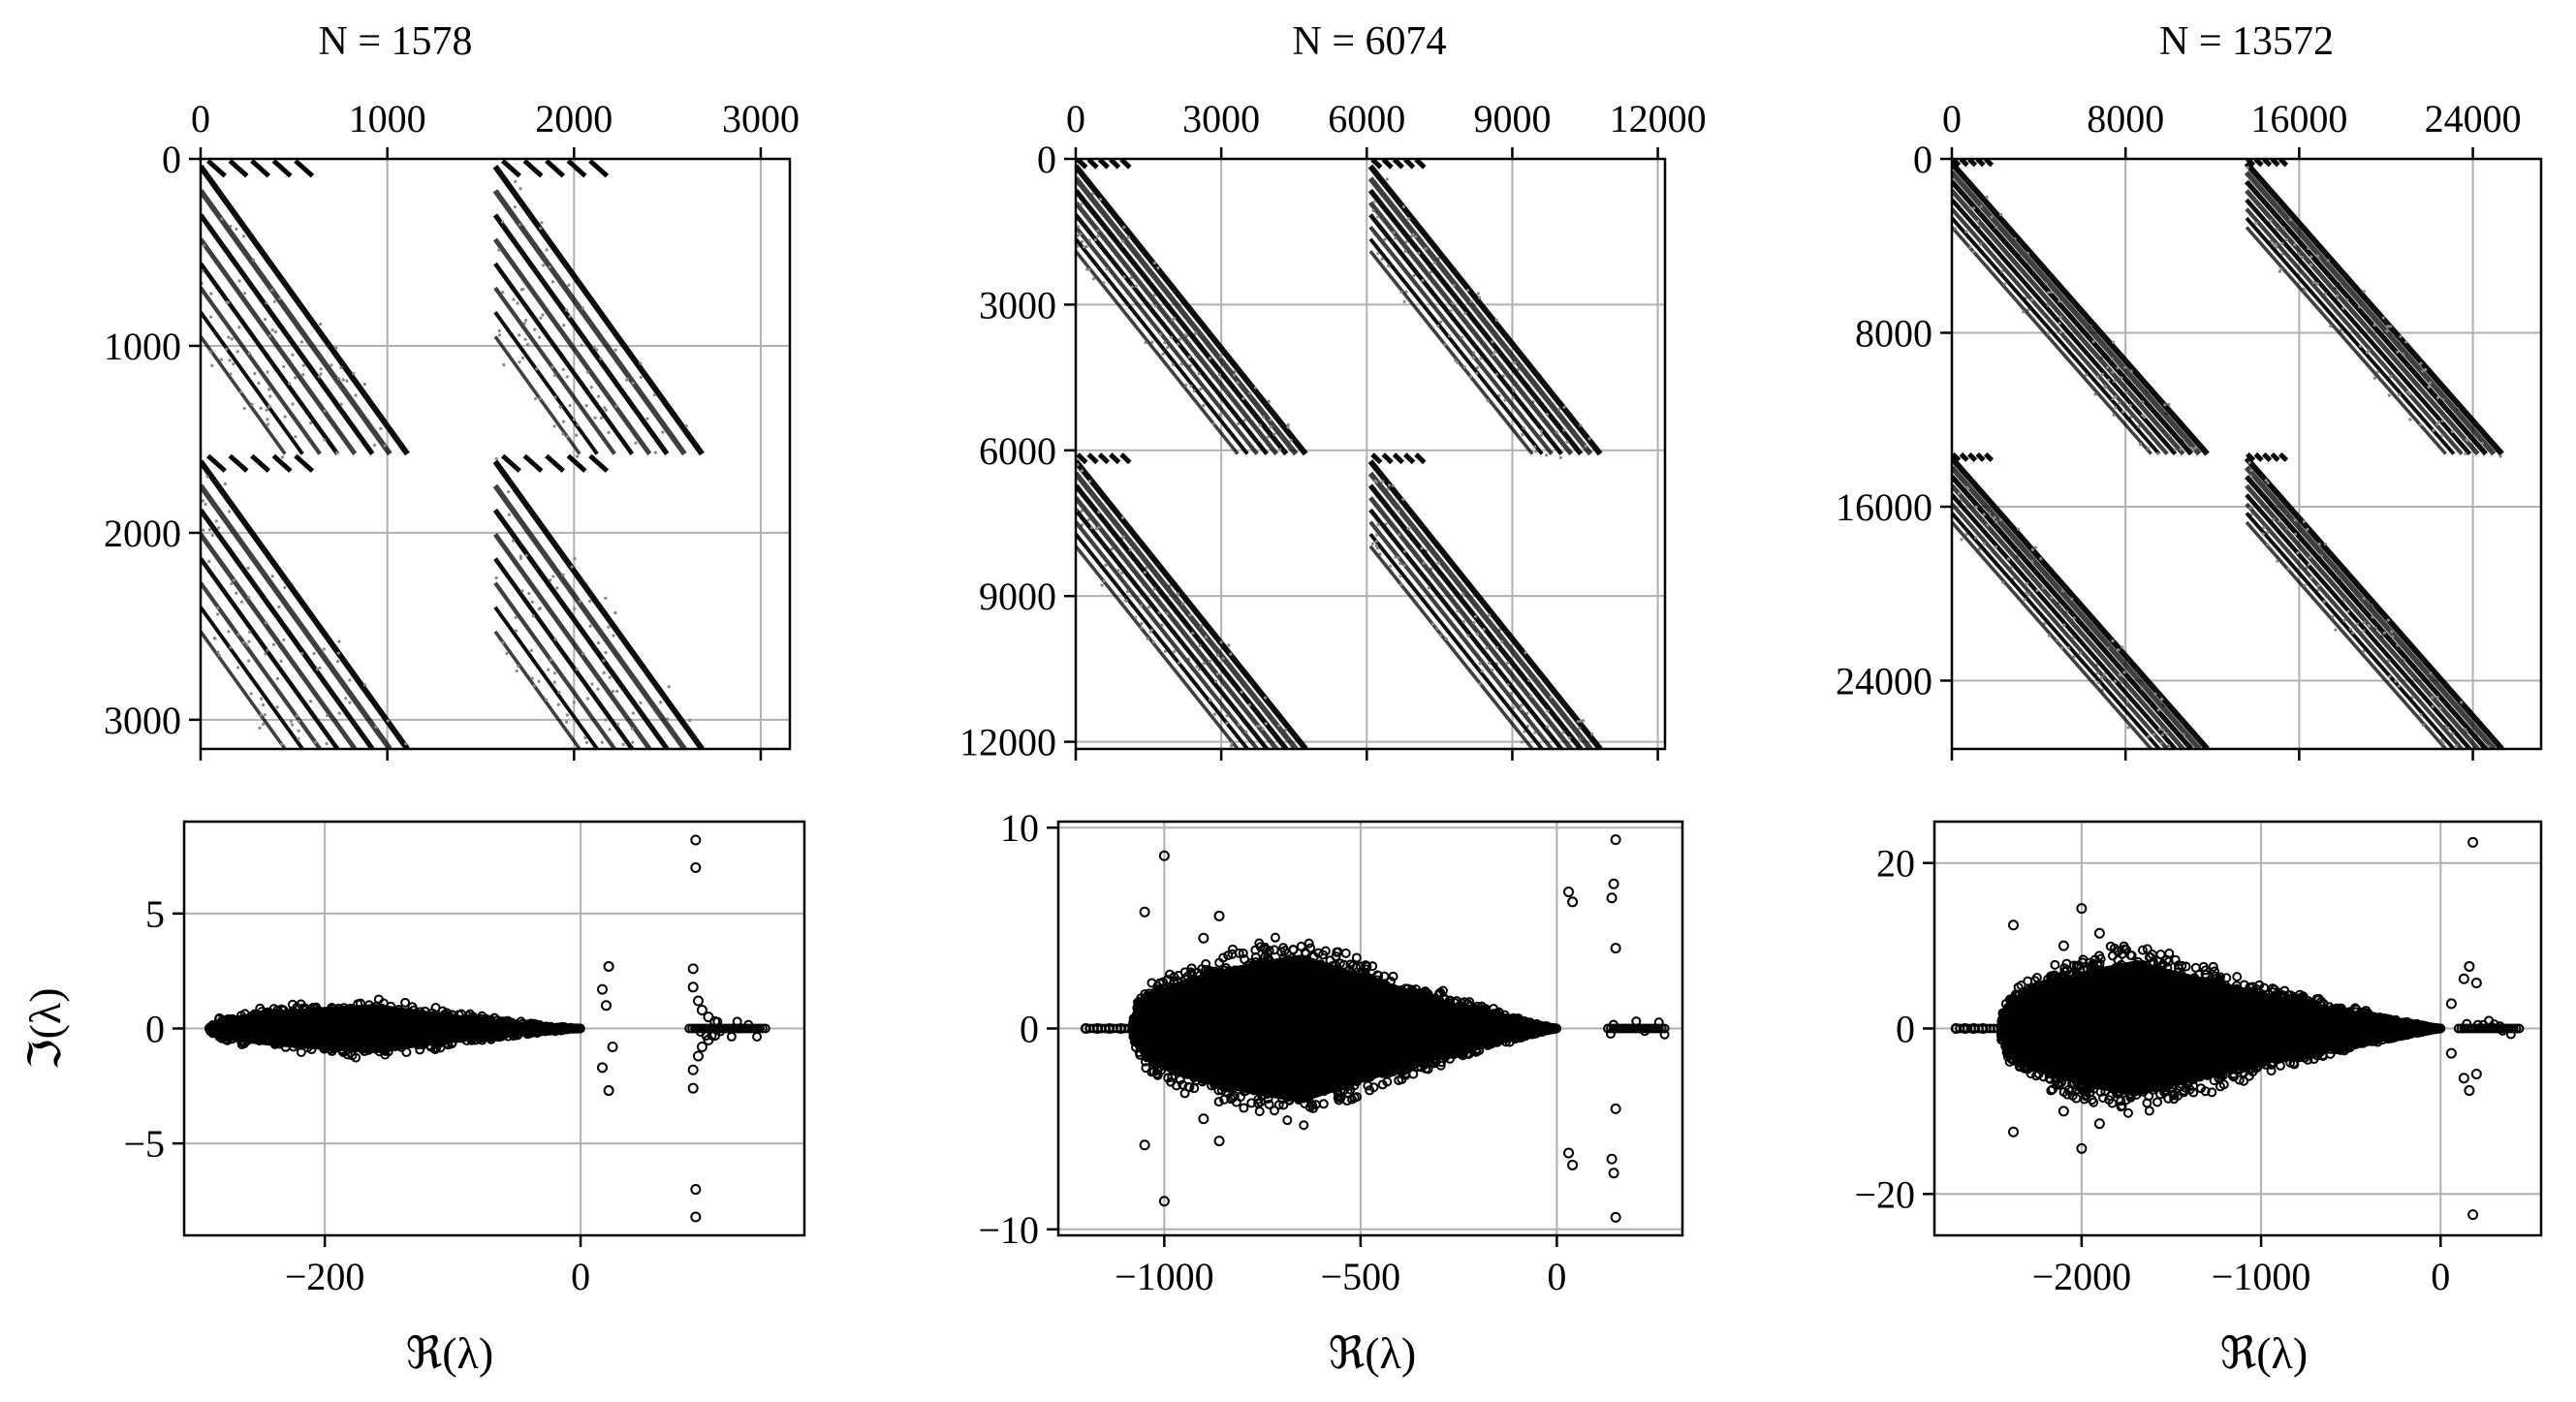 Image resolution: width=2576 pixels, height=1402 pixels. I want to click on x-tick-label: 8000, so click(2125, 118).